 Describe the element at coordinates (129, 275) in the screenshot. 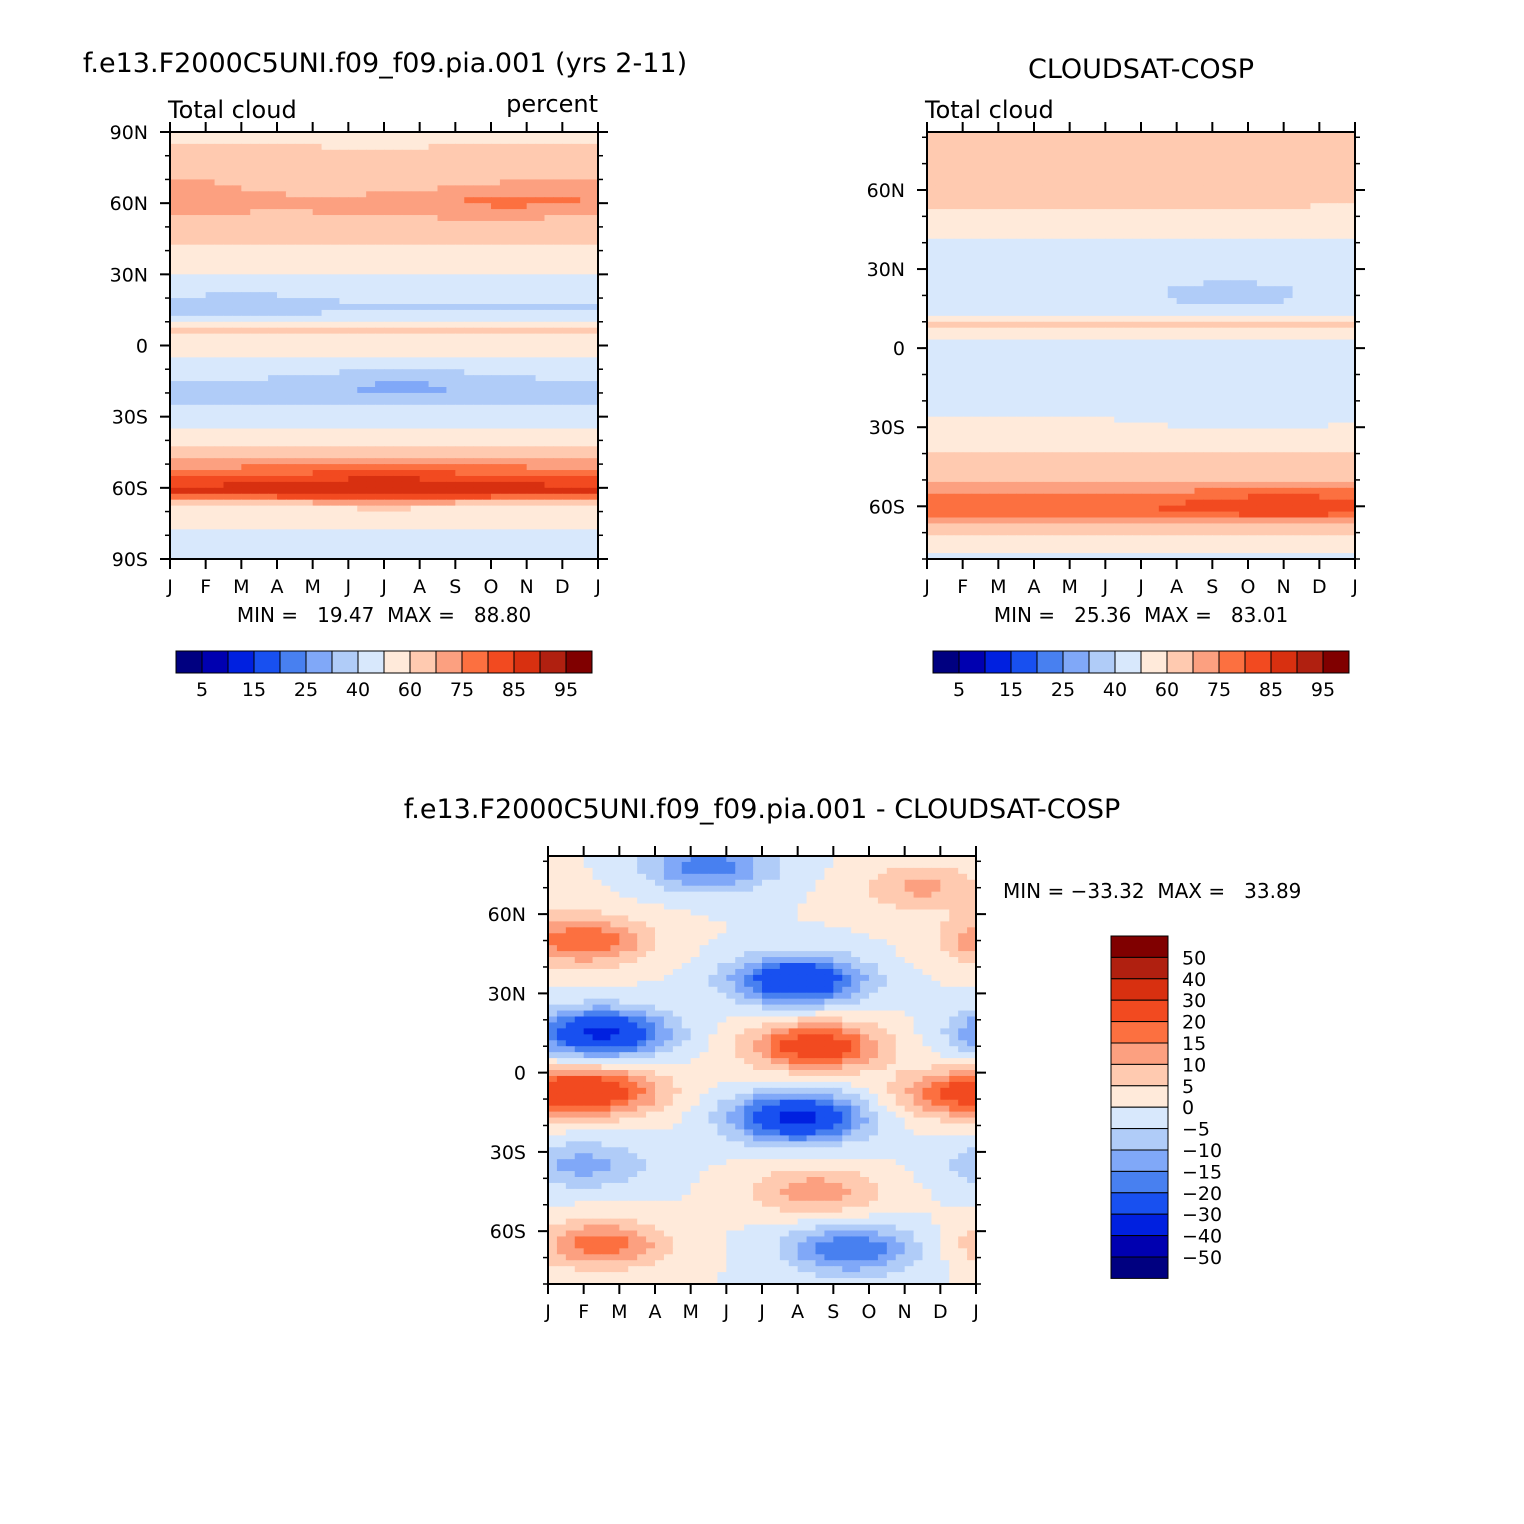

I see `y-tick-label: 30N` at that location.